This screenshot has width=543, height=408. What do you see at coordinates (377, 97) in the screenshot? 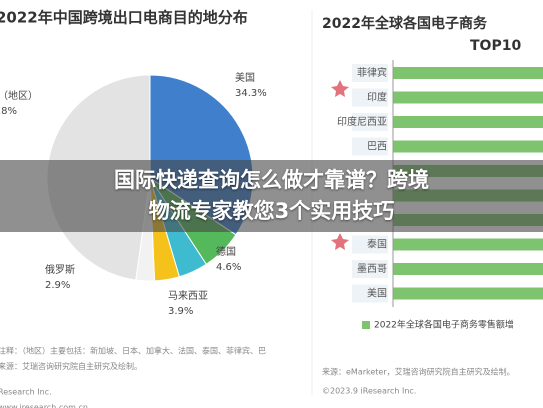
I see `category-label: 印度` at bounding box center [377, 97].